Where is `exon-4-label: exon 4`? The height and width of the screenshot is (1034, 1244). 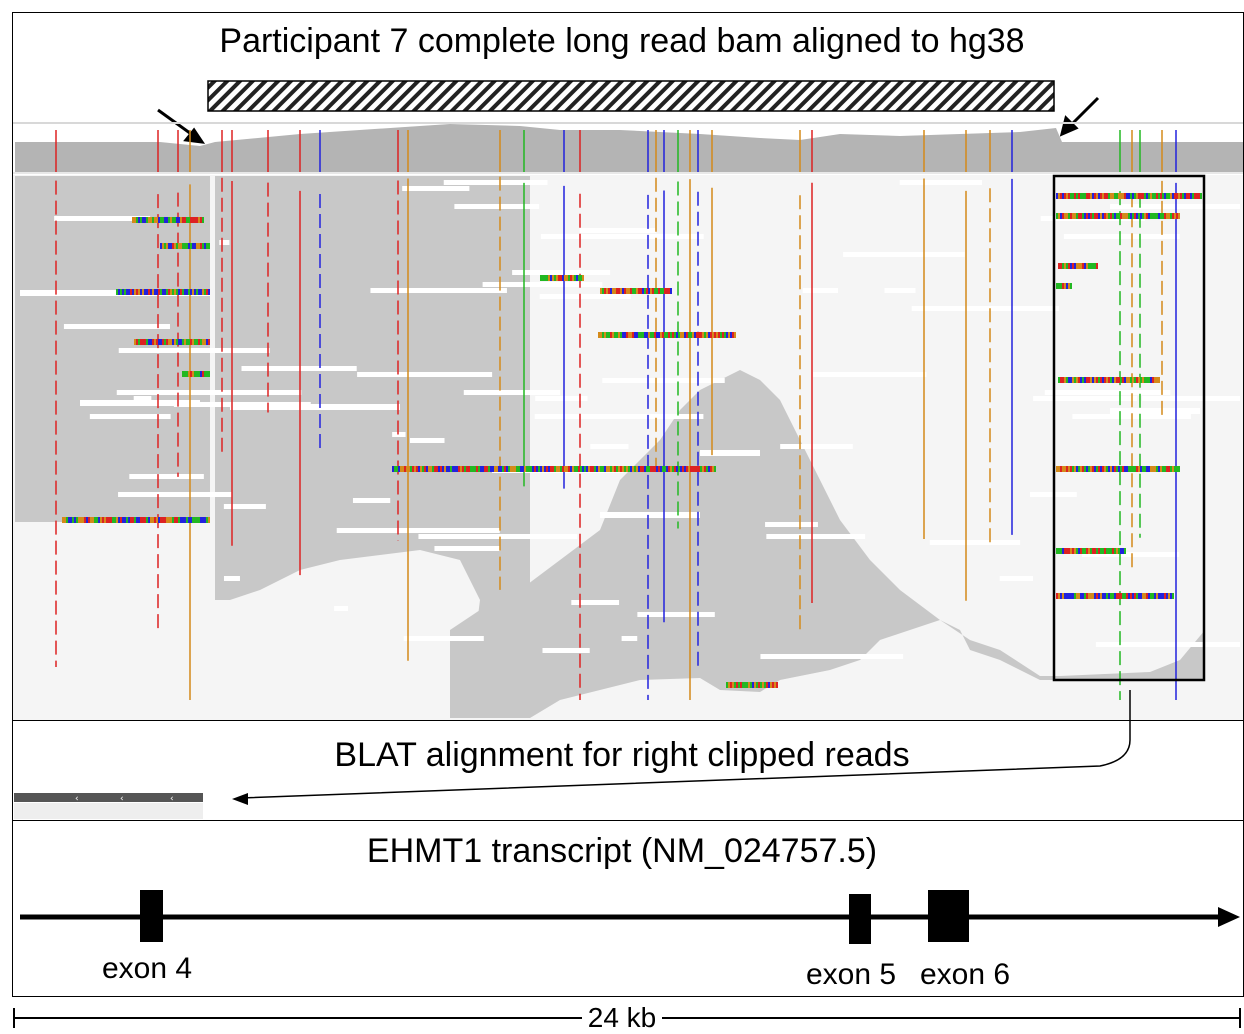
exon-4-label: exon 4 is located at coordinates (147, 968).